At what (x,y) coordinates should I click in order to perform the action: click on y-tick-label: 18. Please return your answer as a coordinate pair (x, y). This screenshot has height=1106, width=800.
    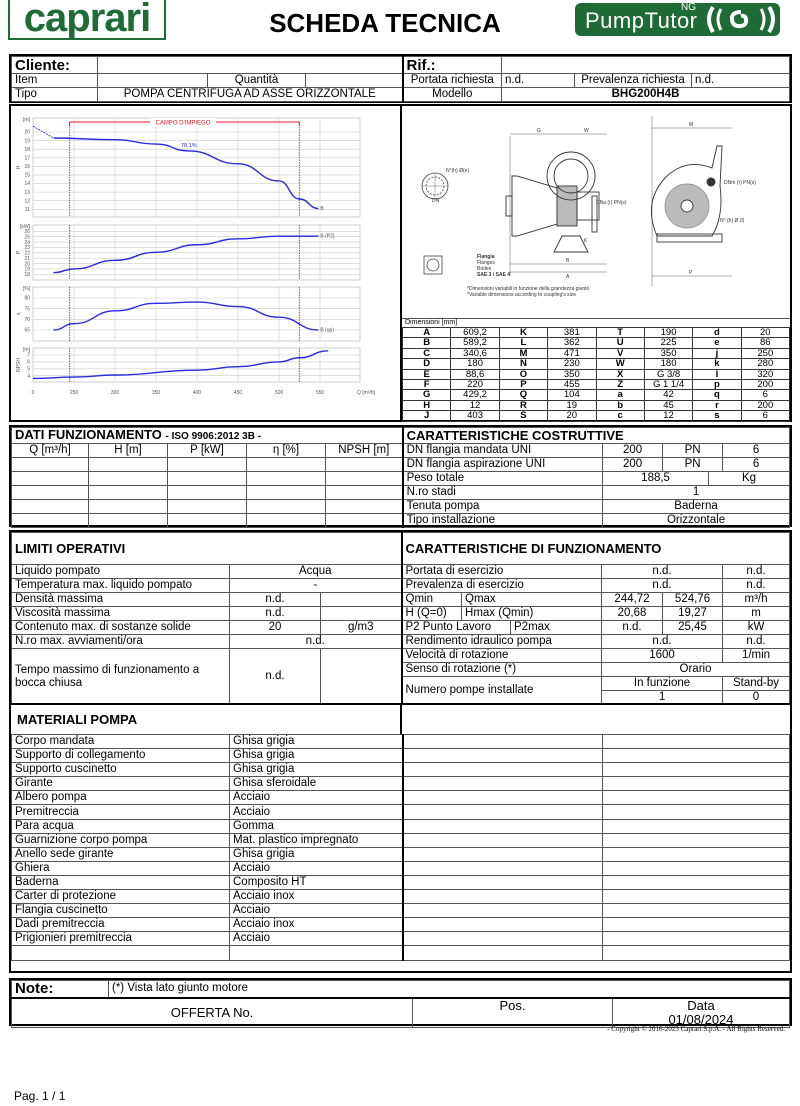
    Looking at the image, I should click on (27, 275).